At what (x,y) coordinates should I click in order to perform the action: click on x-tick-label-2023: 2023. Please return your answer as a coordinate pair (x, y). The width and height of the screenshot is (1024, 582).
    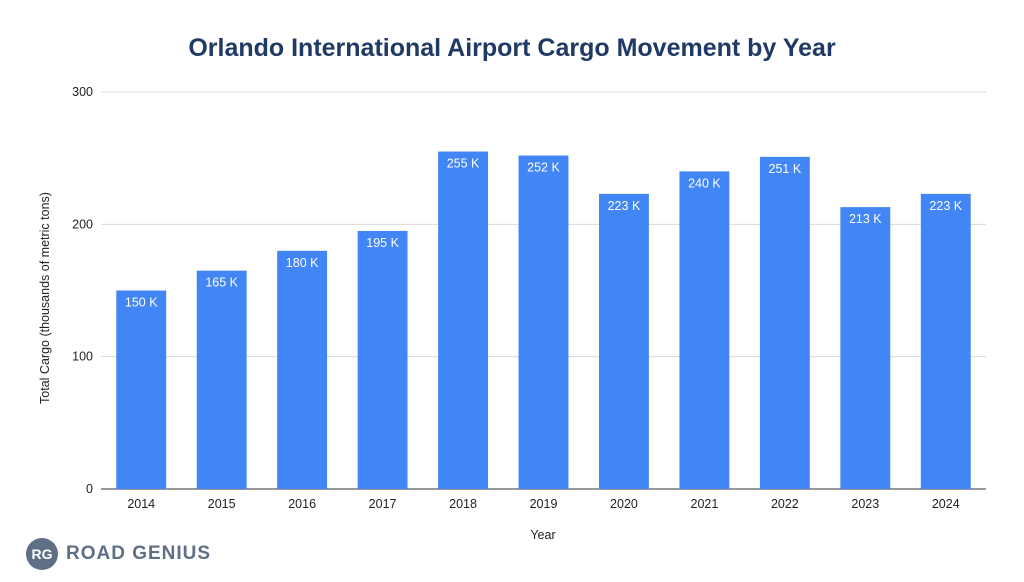
    Looking at the image, I should click on (865, 504).